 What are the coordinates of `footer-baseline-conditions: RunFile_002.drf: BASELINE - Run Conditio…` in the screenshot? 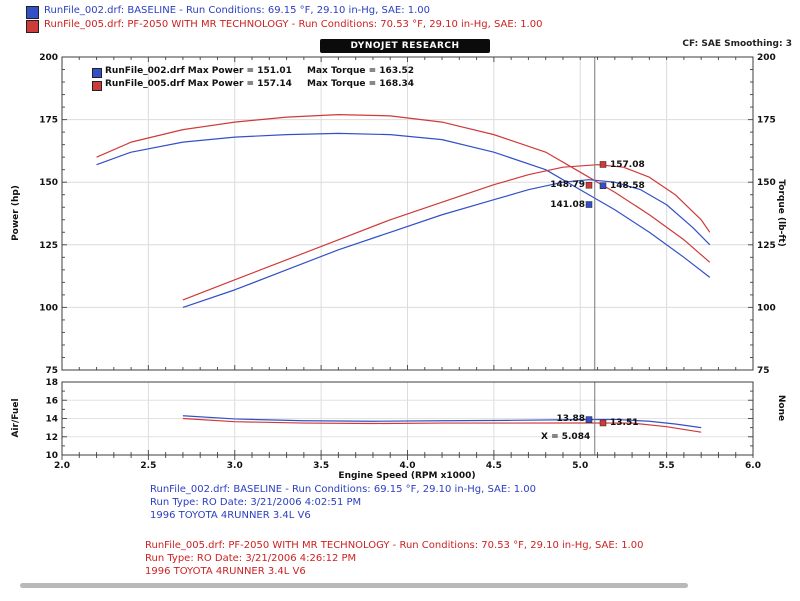 It's located at (343, 489).